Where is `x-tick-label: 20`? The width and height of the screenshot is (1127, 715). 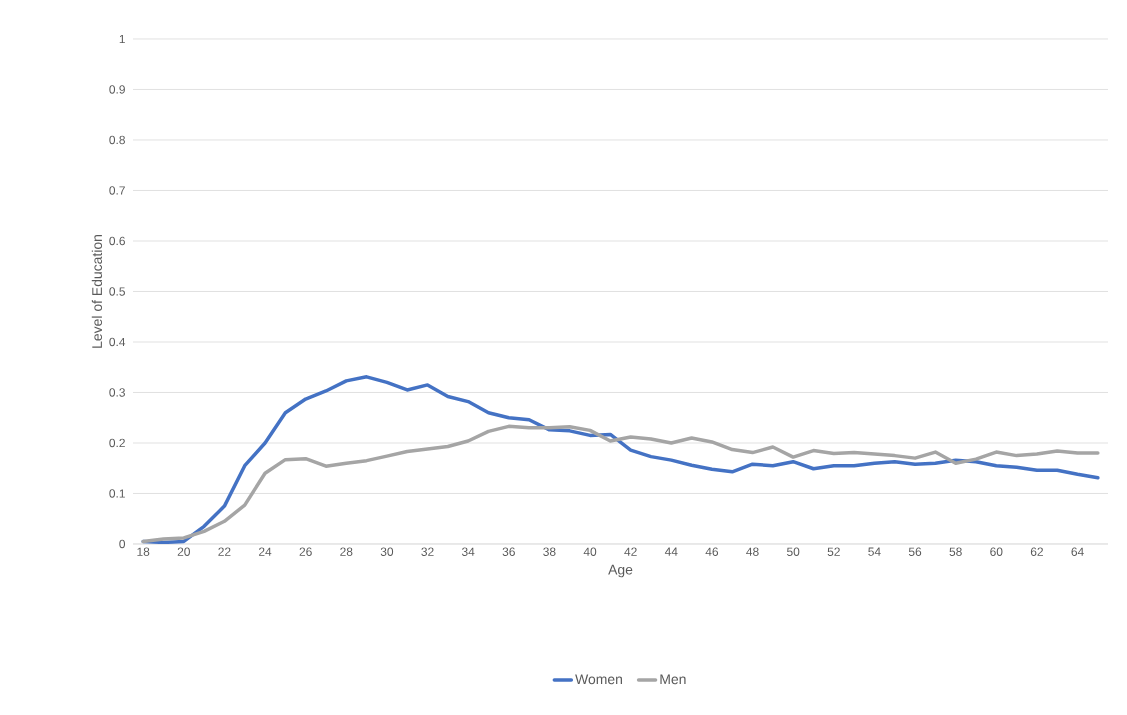 x-tick-label: 20 is located at coordinates (183, 551).